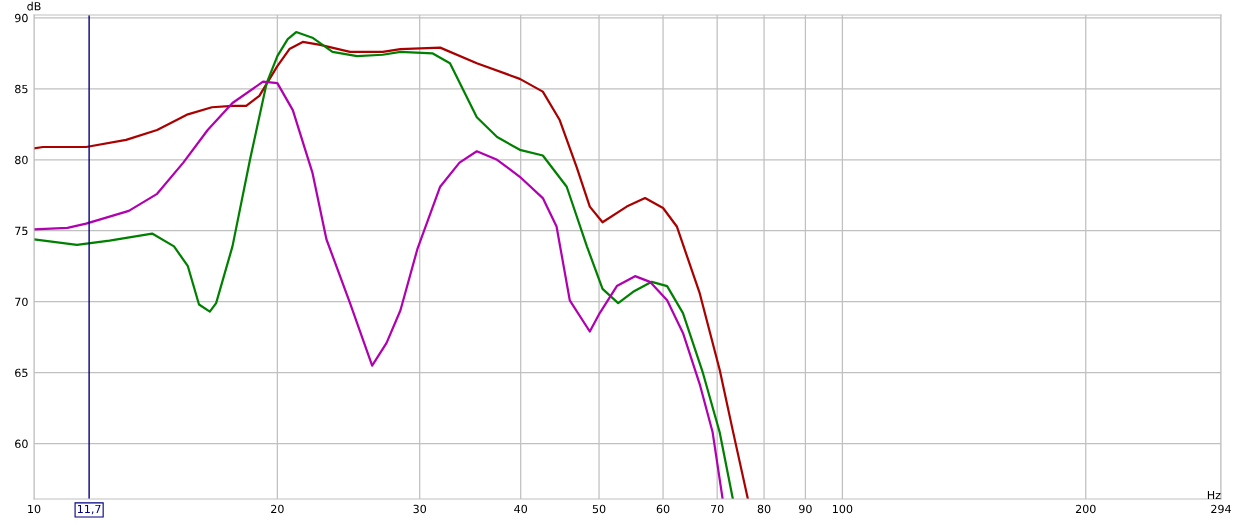 The width and height of the screenshot is (1246, 522). What do you see at coordinates (21, 89) in the screenshot?
I see `y-tick-label: 85` at bounding box center [21, 89].